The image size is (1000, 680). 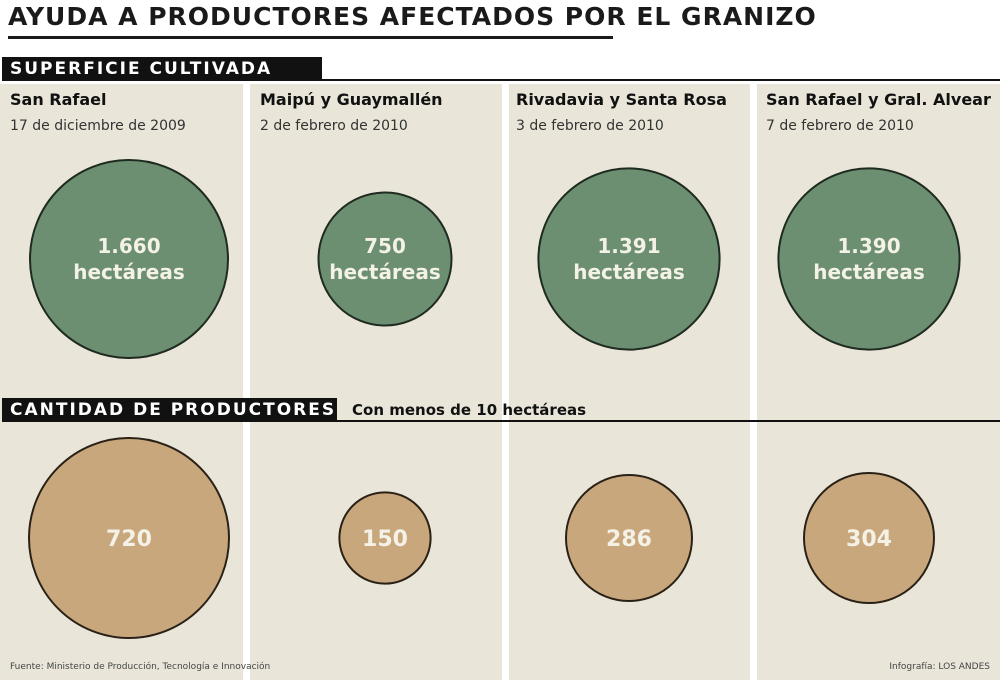 I want to click on section-surface-rule, so click(x=661, y=80).